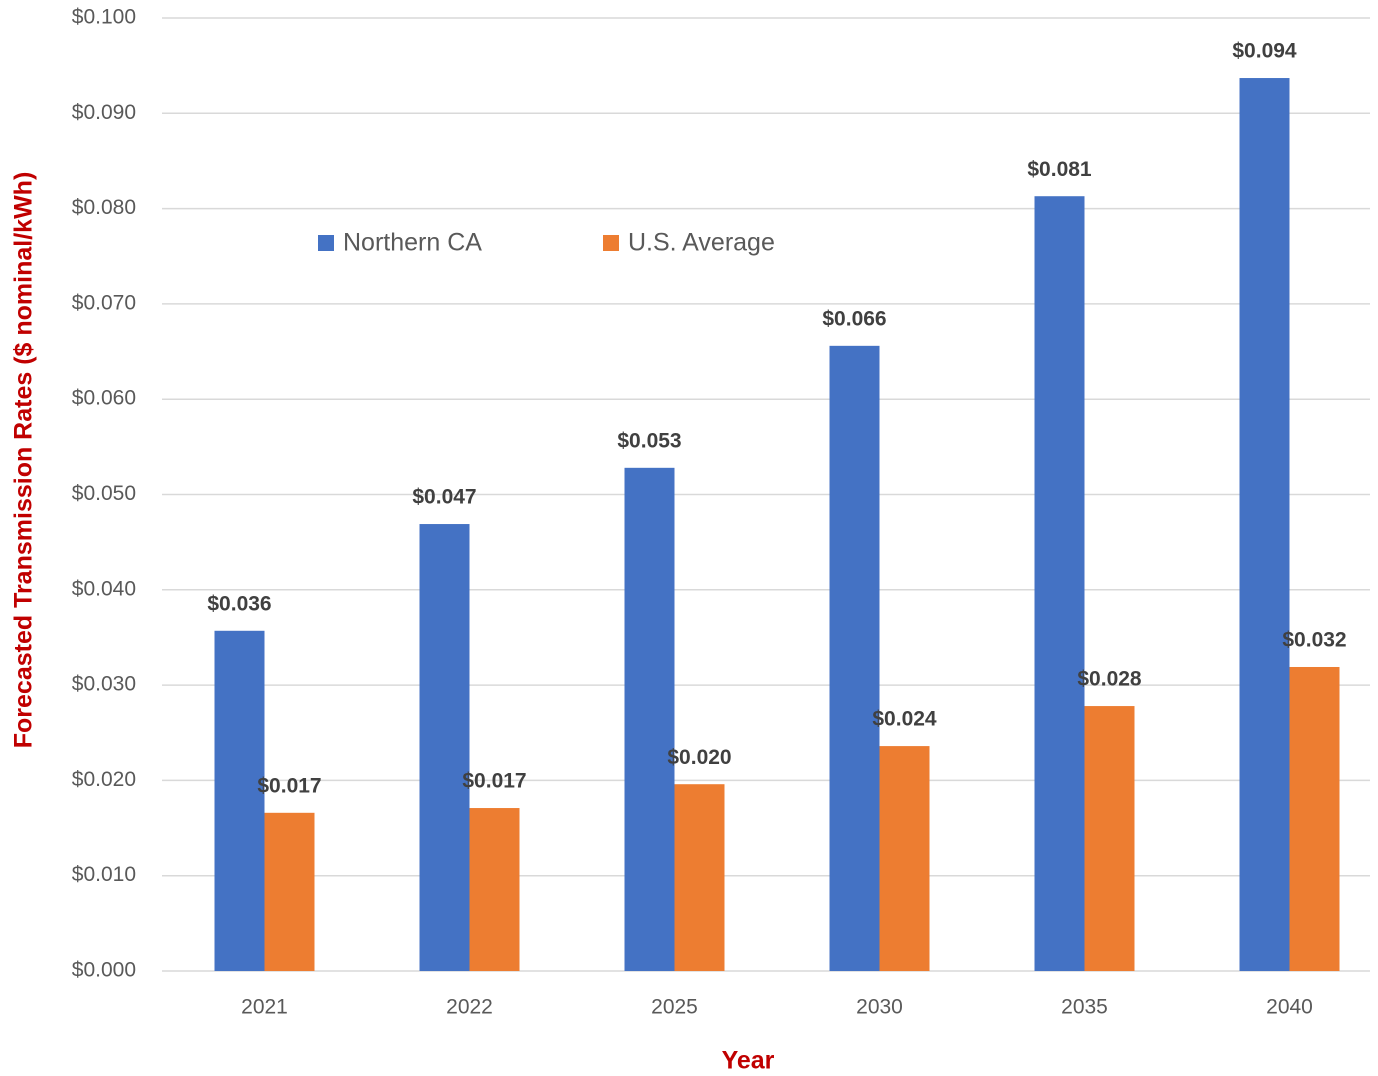  What do you see at coordinates (854, 318) in the screenshot?
I see `data-label: $0.066` at bounding box center [854, 318].